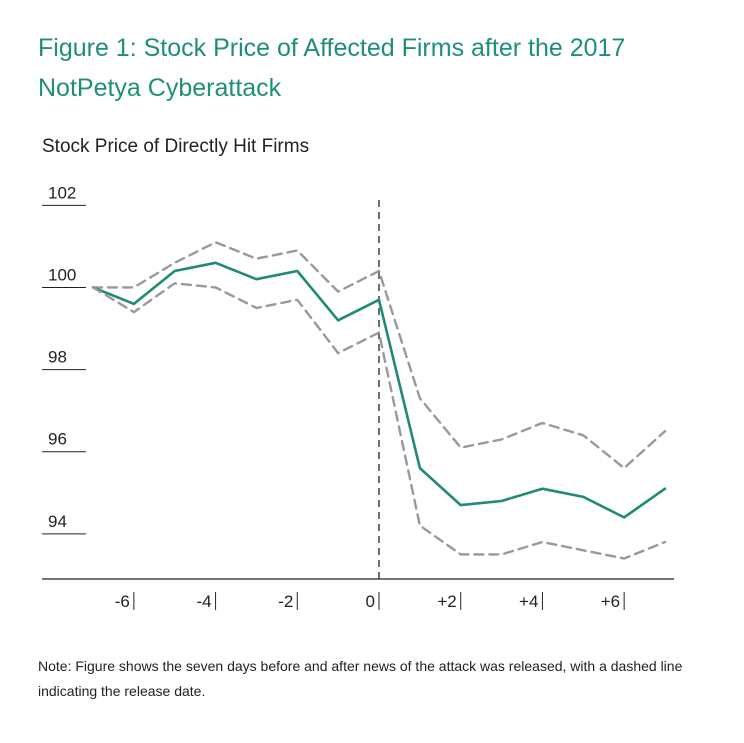 This screenshot has width=744, height=743. What do you see at coordinates (122, 601) in the screenshot?
I see `x-tick-label: -6` at bounding box center [122, 601].